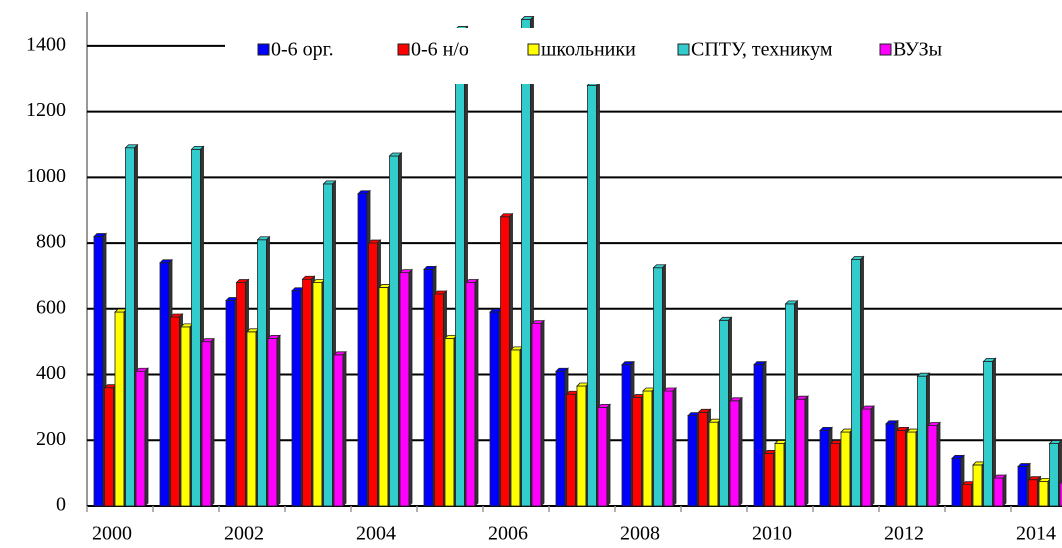 The height and width of the screenshot is (548, 1062). I want to click on y-tick-label: 200, so click(51, 439).